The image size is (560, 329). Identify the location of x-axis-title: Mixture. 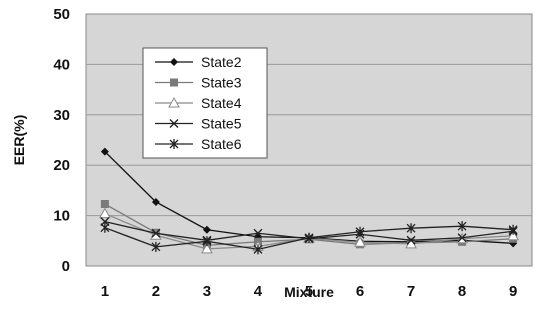
(309, 292).